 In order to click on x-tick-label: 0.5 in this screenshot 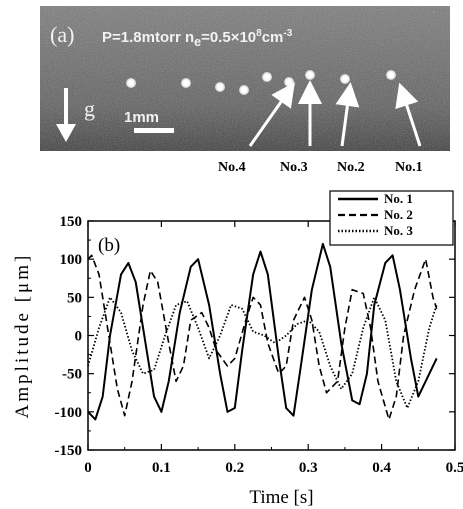, I will do `click(454, 468)`.